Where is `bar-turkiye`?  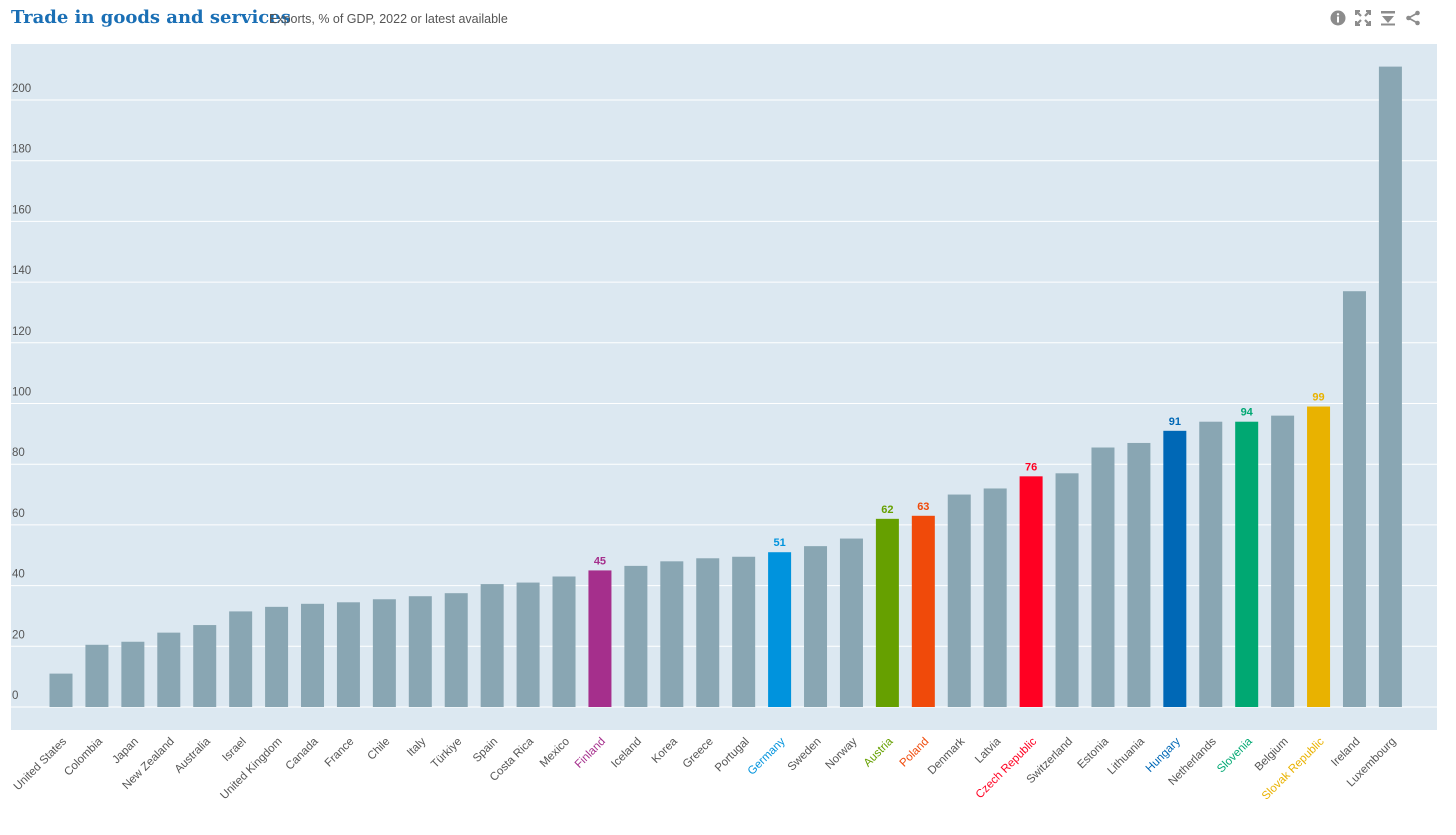
bar-turkiye is located at coordinates (456, 650).